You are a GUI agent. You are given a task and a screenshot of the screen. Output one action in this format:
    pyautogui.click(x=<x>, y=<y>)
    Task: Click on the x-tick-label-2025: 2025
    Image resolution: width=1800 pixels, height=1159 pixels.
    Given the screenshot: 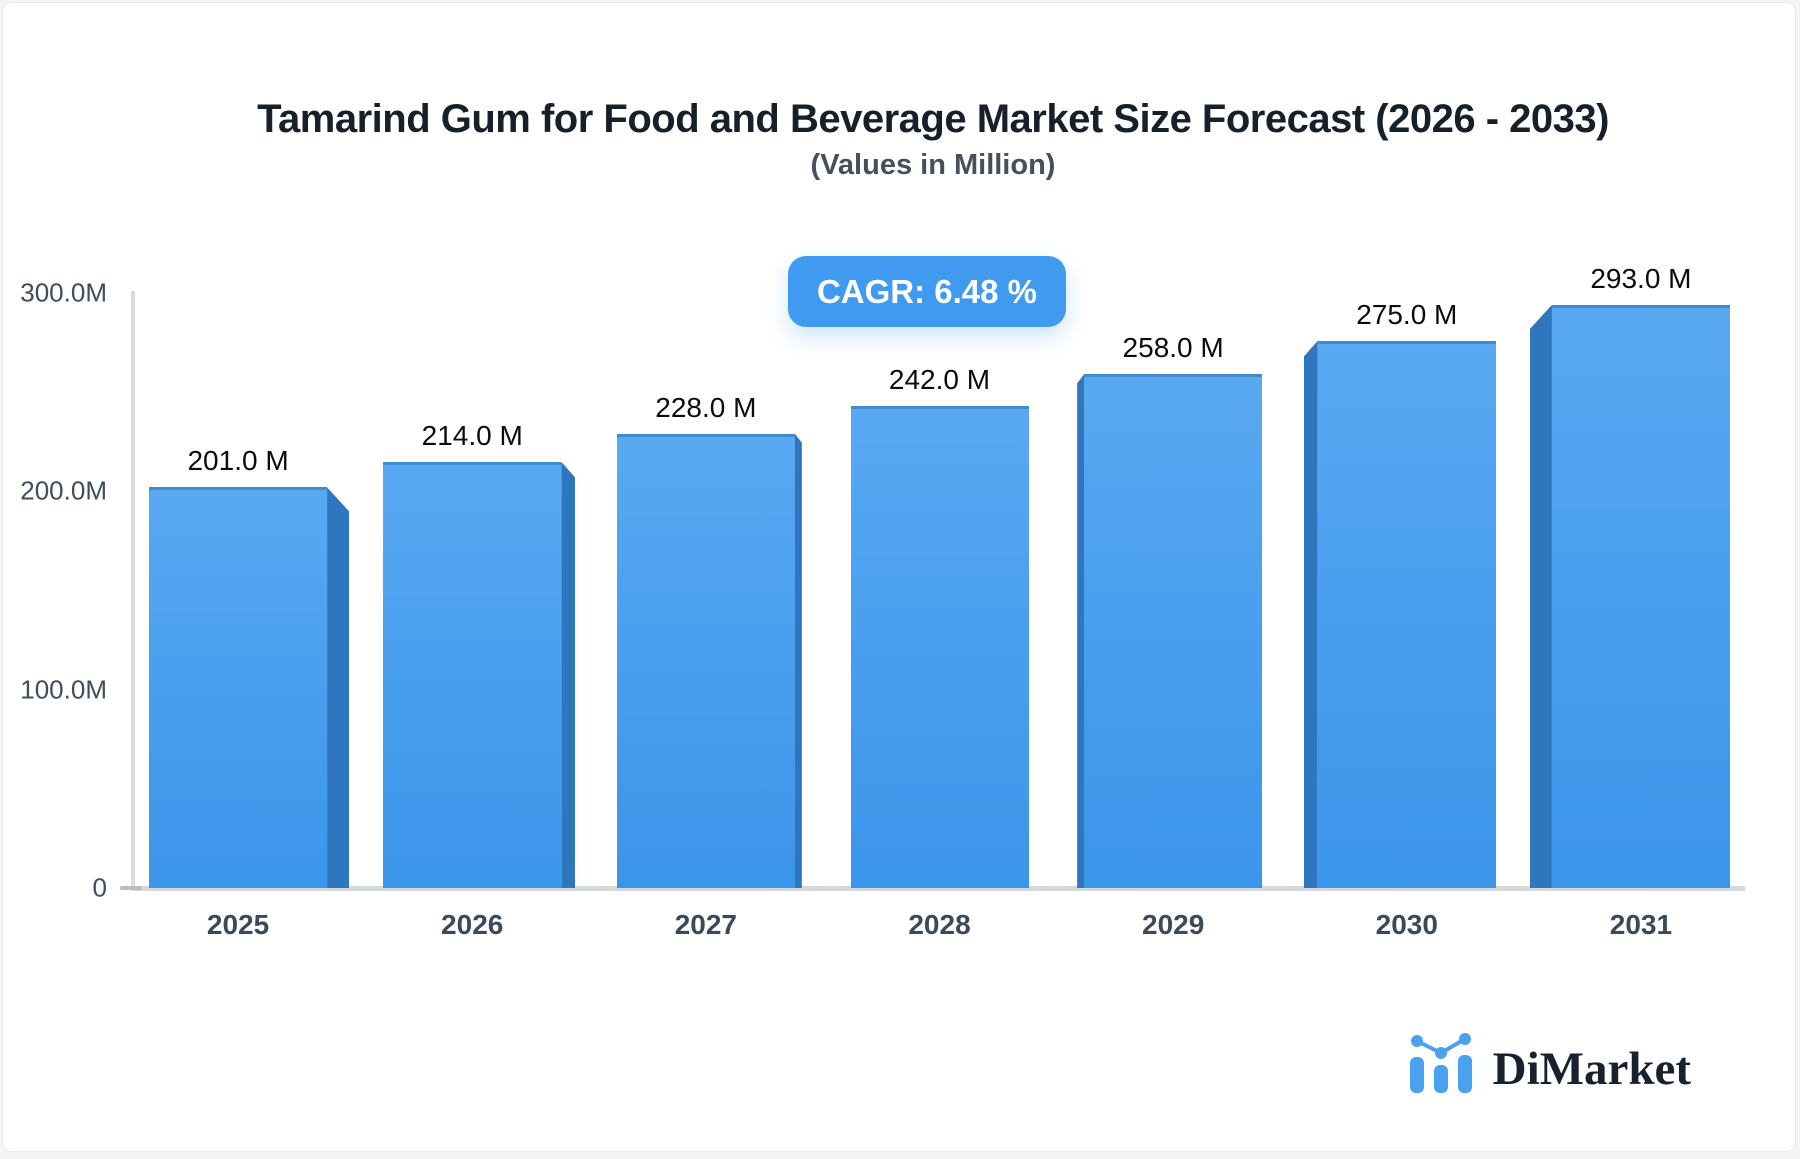 What is the action you would take?
    pyautogui.click(x=238, y=924)
    